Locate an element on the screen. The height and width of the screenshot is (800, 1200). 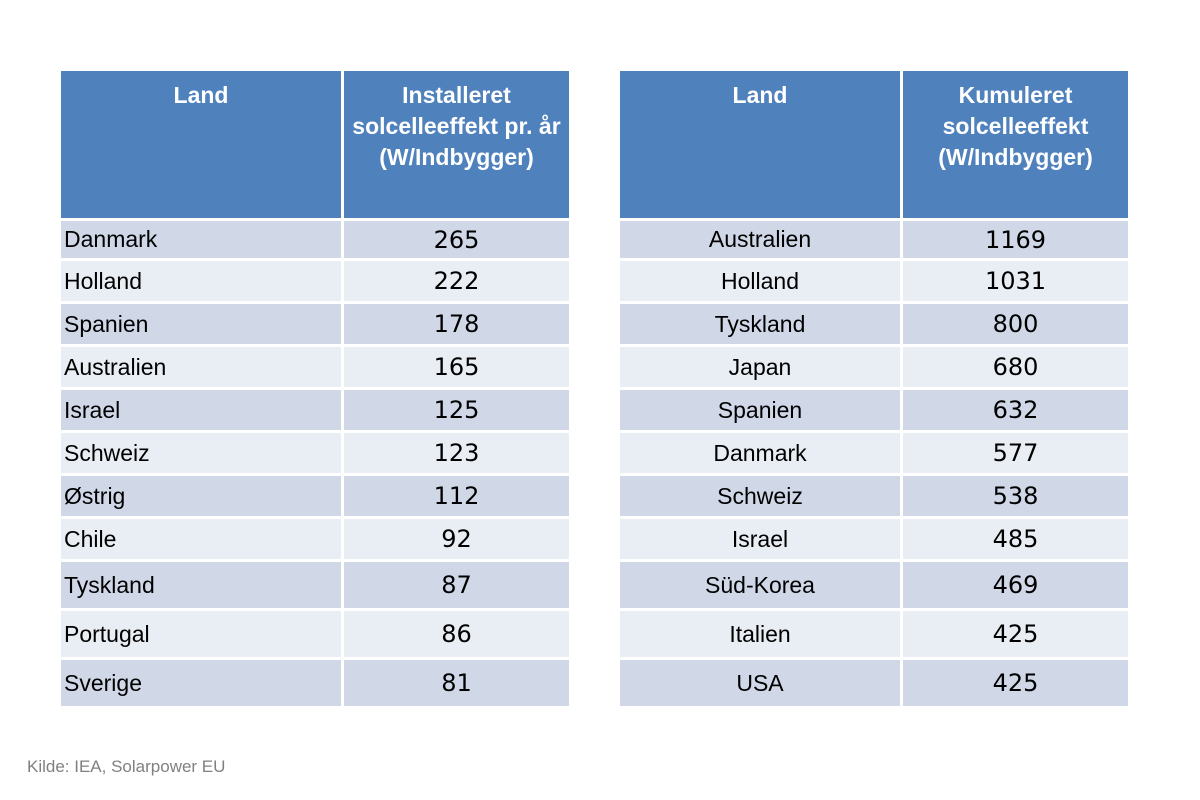
table-row: Spanien 178 is located at coordinates (315, 324).